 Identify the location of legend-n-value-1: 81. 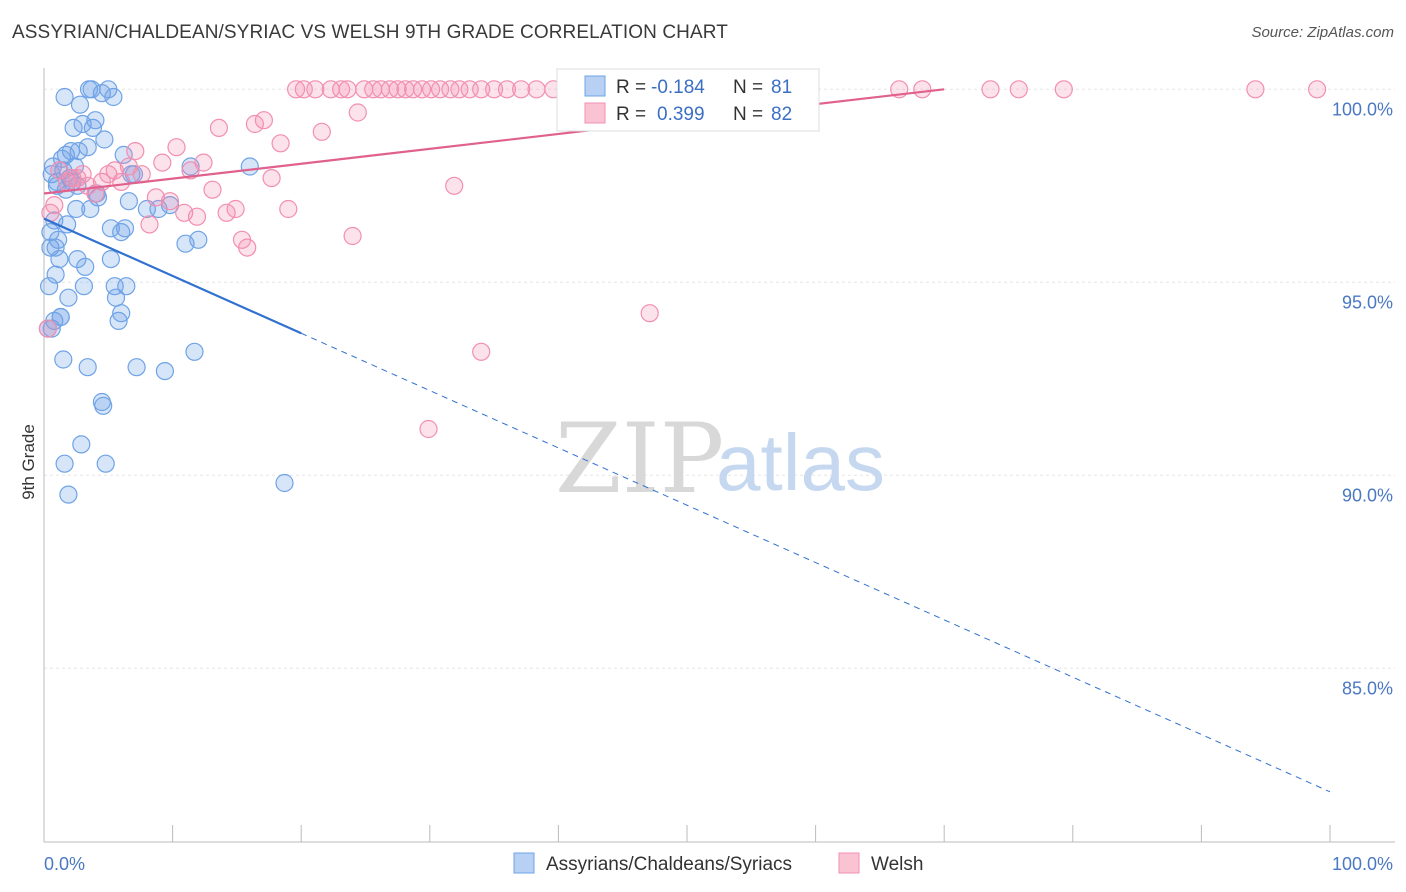
(781, 87).